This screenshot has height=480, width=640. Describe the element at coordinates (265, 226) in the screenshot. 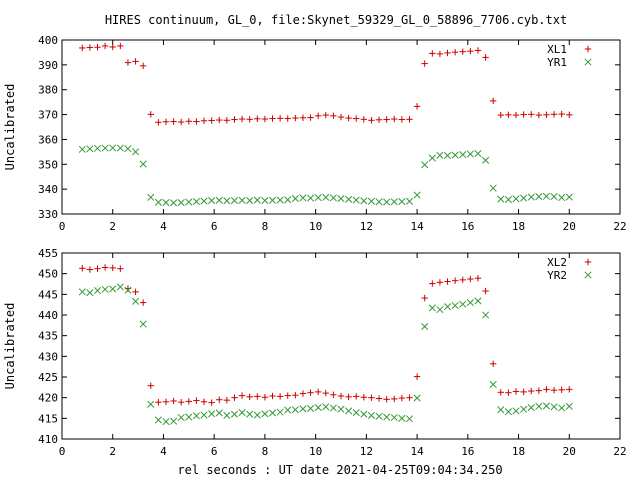

I see `x-tick-label: 8` at that location.